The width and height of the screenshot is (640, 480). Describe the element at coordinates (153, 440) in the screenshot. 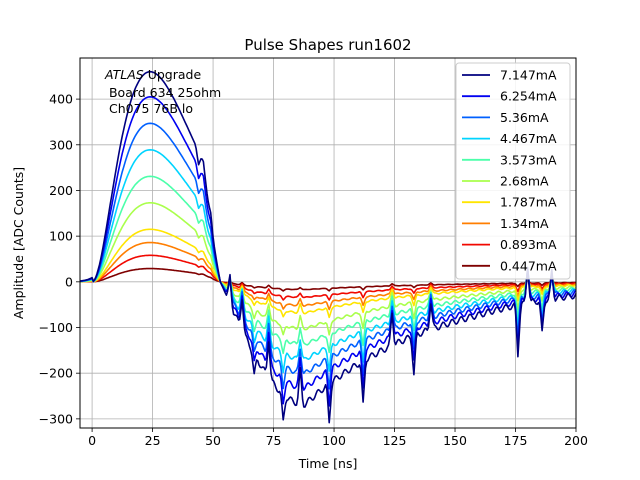

I see `x-tick-label-25: 25` at that location.